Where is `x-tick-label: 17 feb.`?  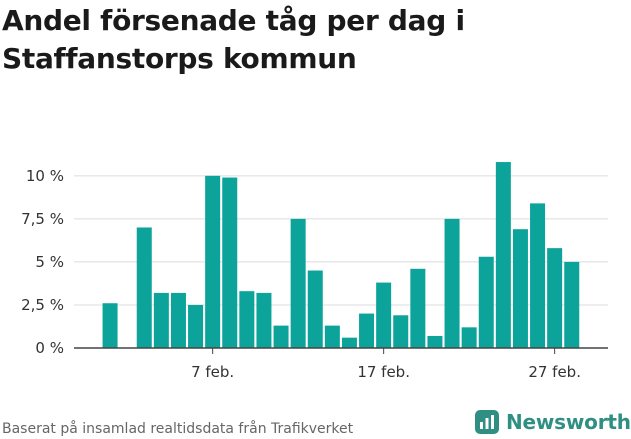 x-tick-label: 17 feb. is located at coordinates (383, 372).